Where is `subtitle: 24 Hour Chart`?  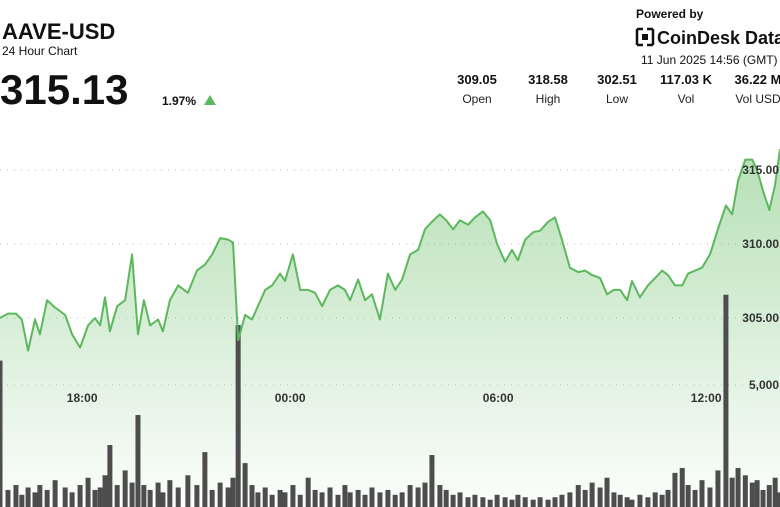
subtitle: 24 Hour Chart is located at coordinates (40, 51).